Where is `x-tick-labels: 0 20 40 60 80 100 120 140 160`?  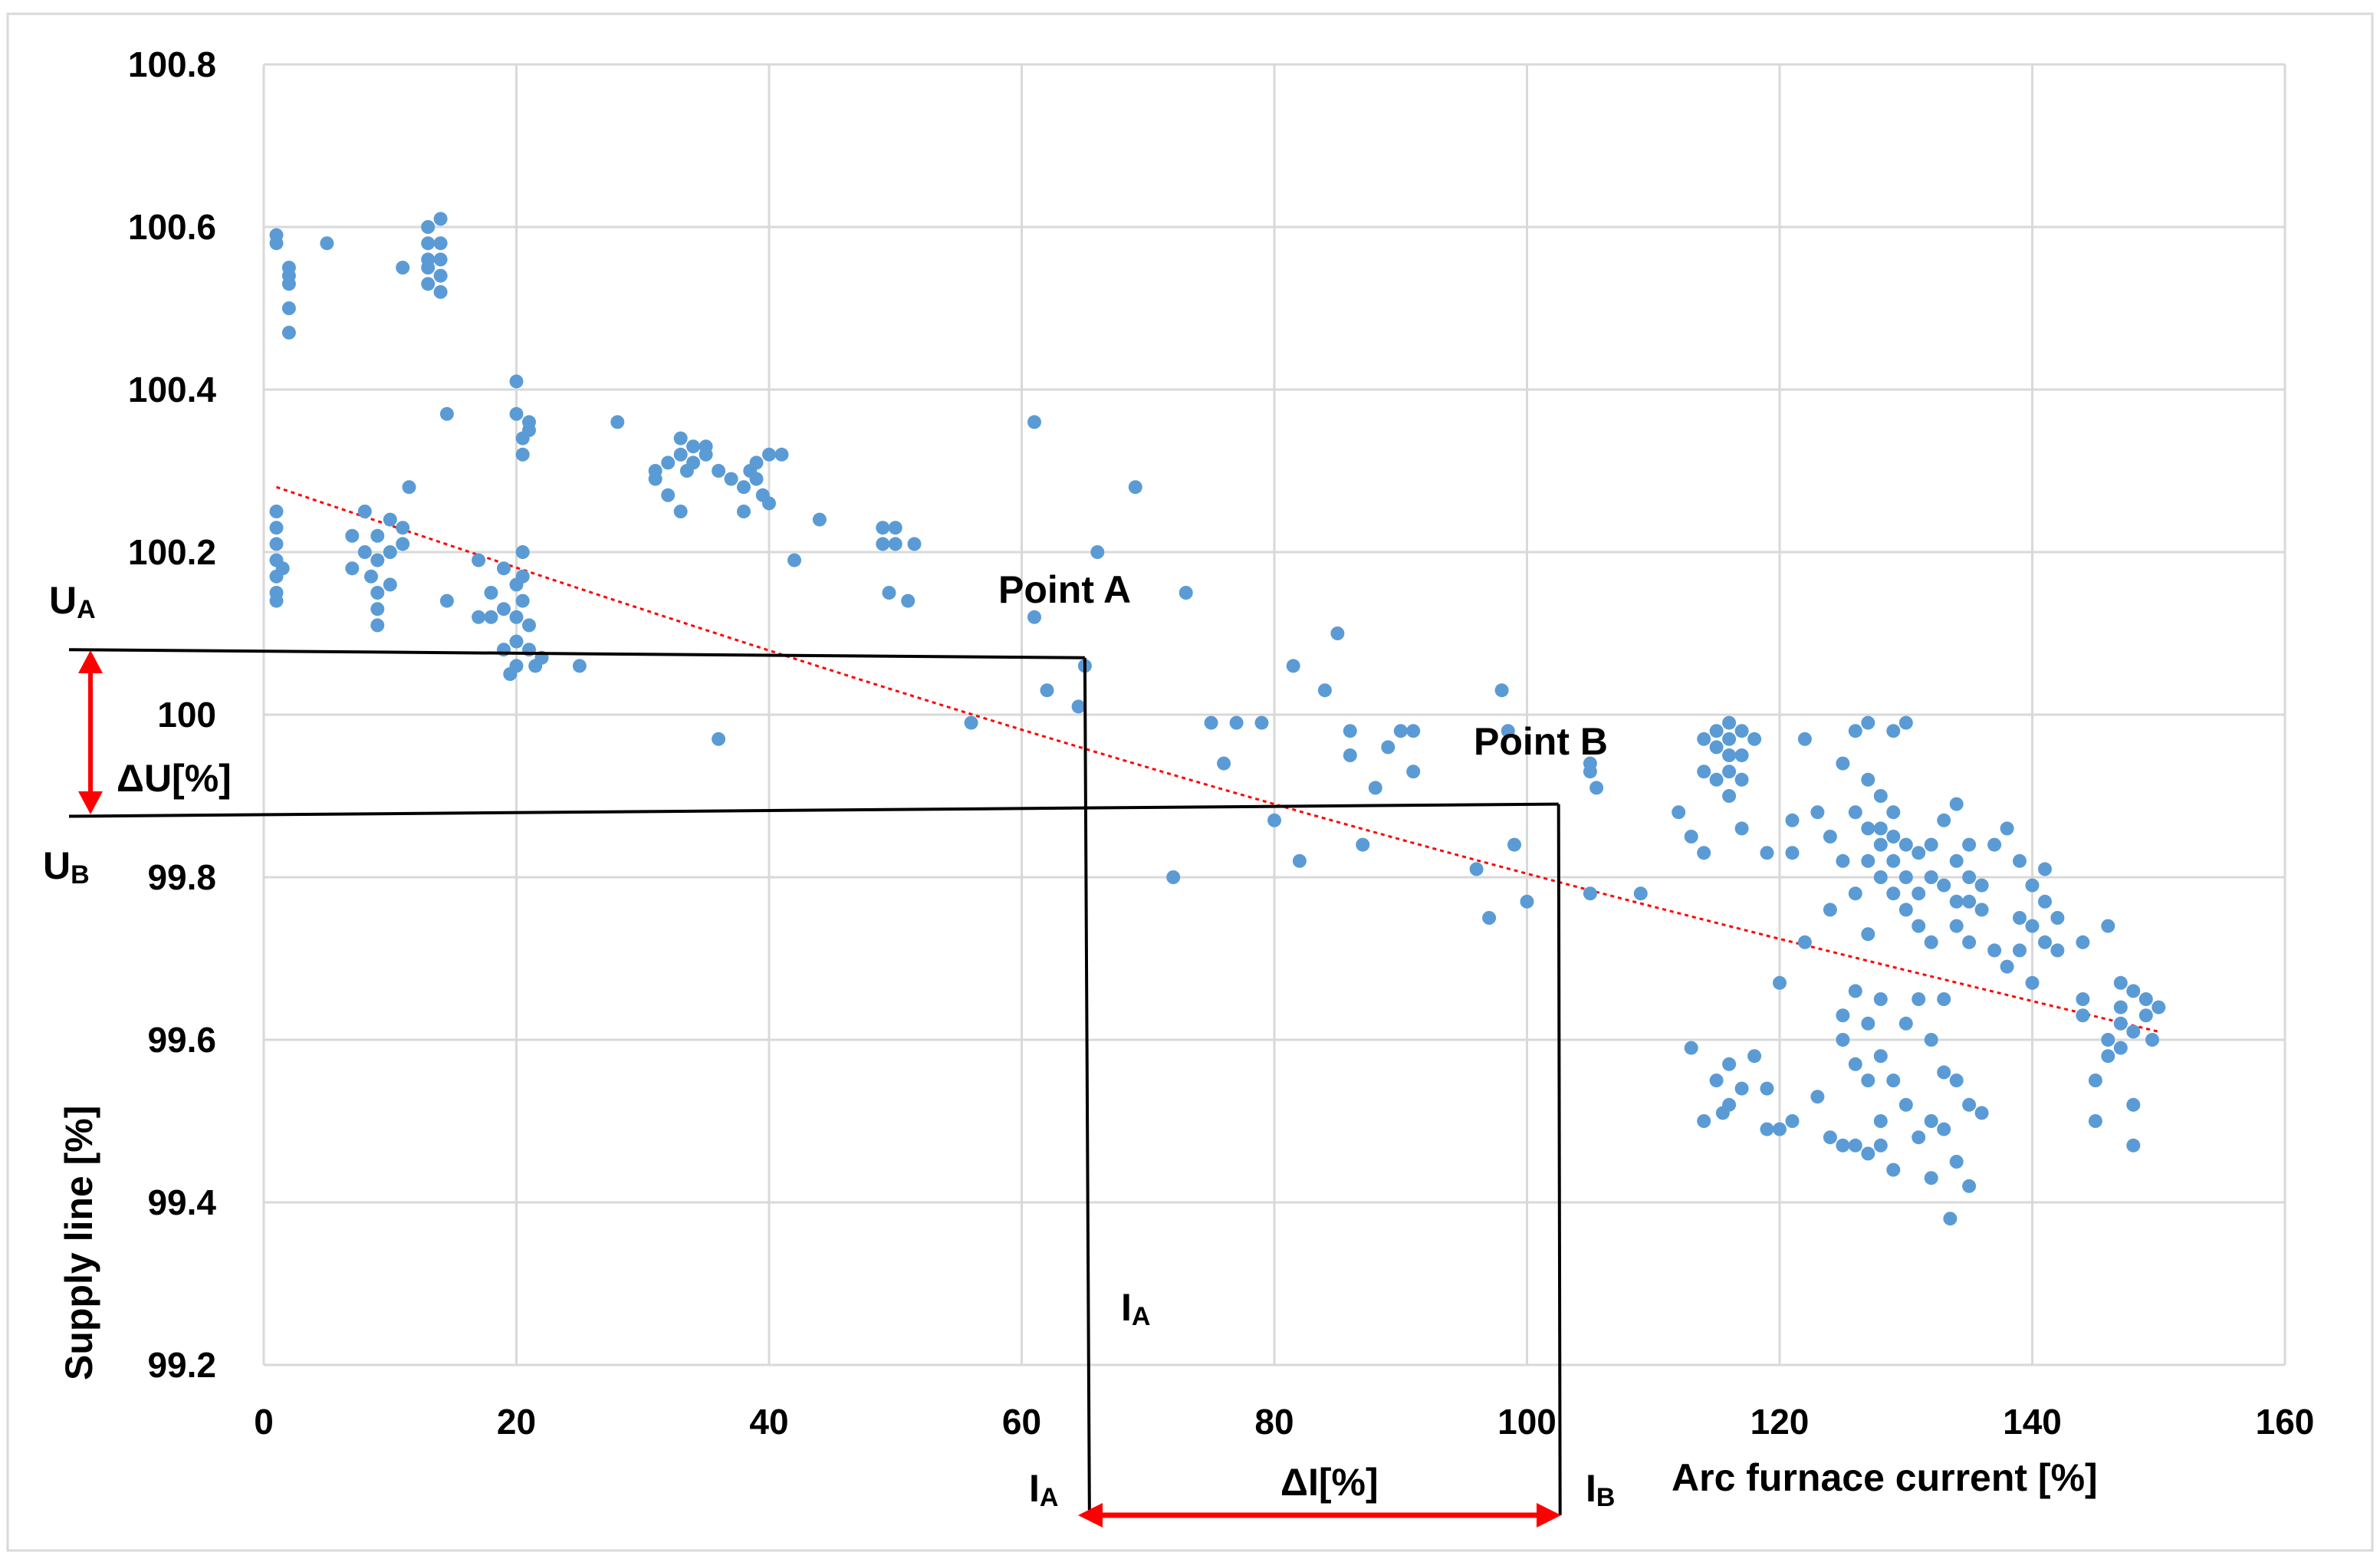 x-tick-labels: 0 20 40 60 80 100 120 140 160 is located at coordinates (1284, 1422).